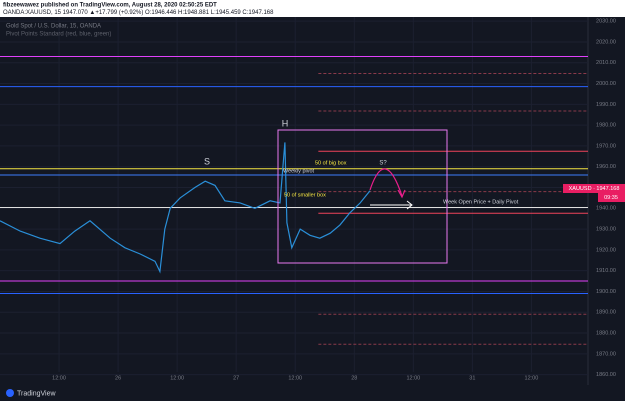 Image resolution: width=625 pixels, height=401 pixels. Describe the element at coordinates (606, 209) in the screenshot. I see `y-tick-label: 1940.00` at that location.